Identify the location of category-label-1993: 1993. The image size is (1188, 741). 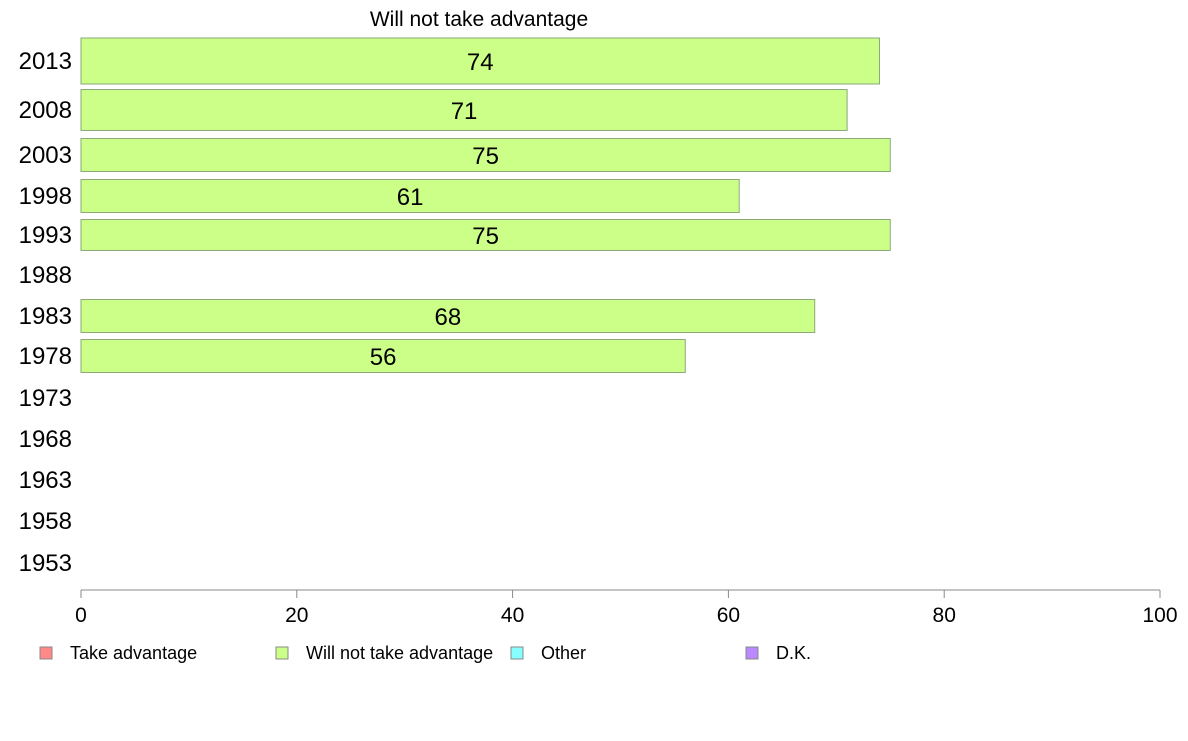
(45, 235).